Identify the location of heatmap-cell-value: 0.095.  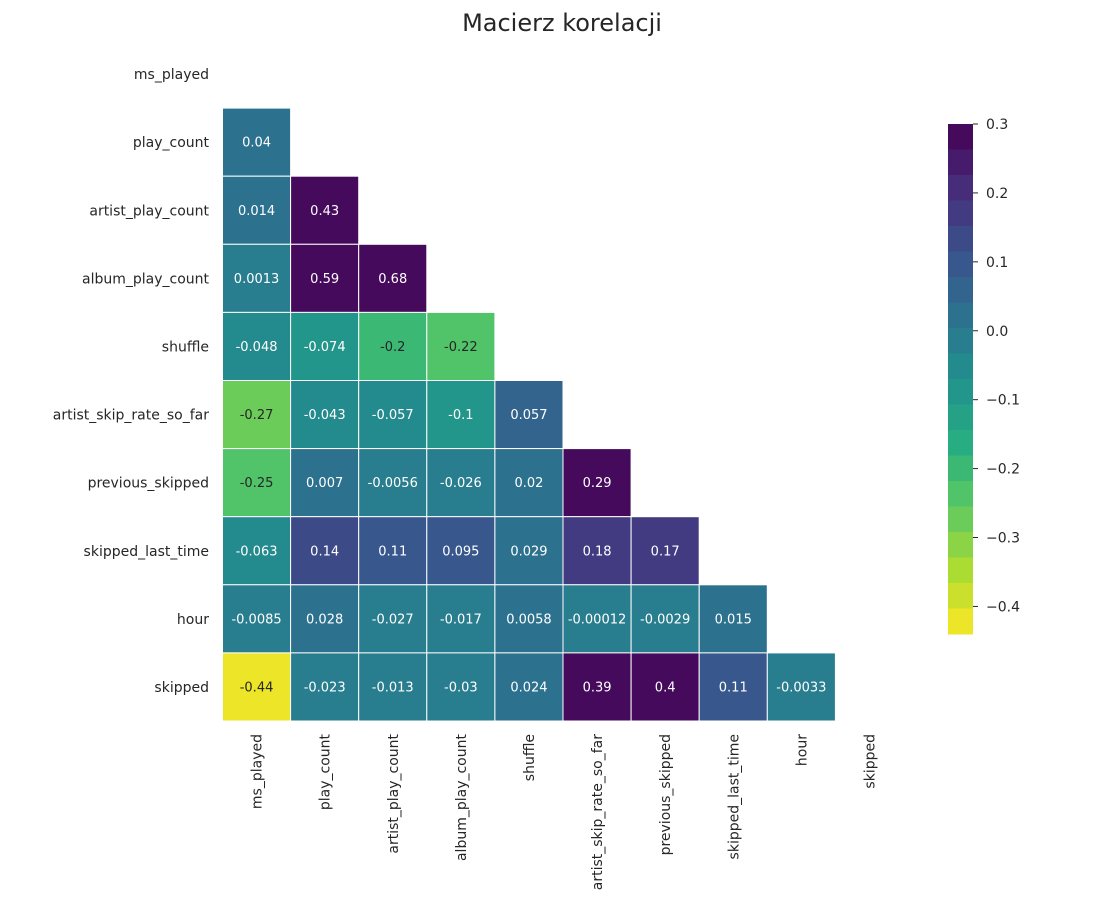
(460, 551).